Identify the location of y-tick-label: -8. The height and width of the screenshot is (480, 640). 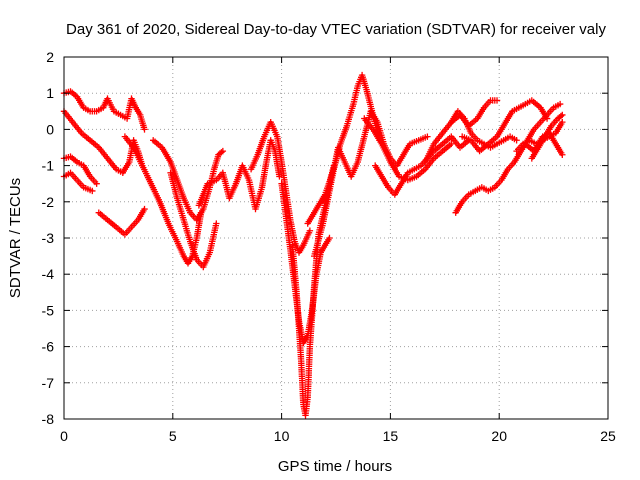
(48, 419).